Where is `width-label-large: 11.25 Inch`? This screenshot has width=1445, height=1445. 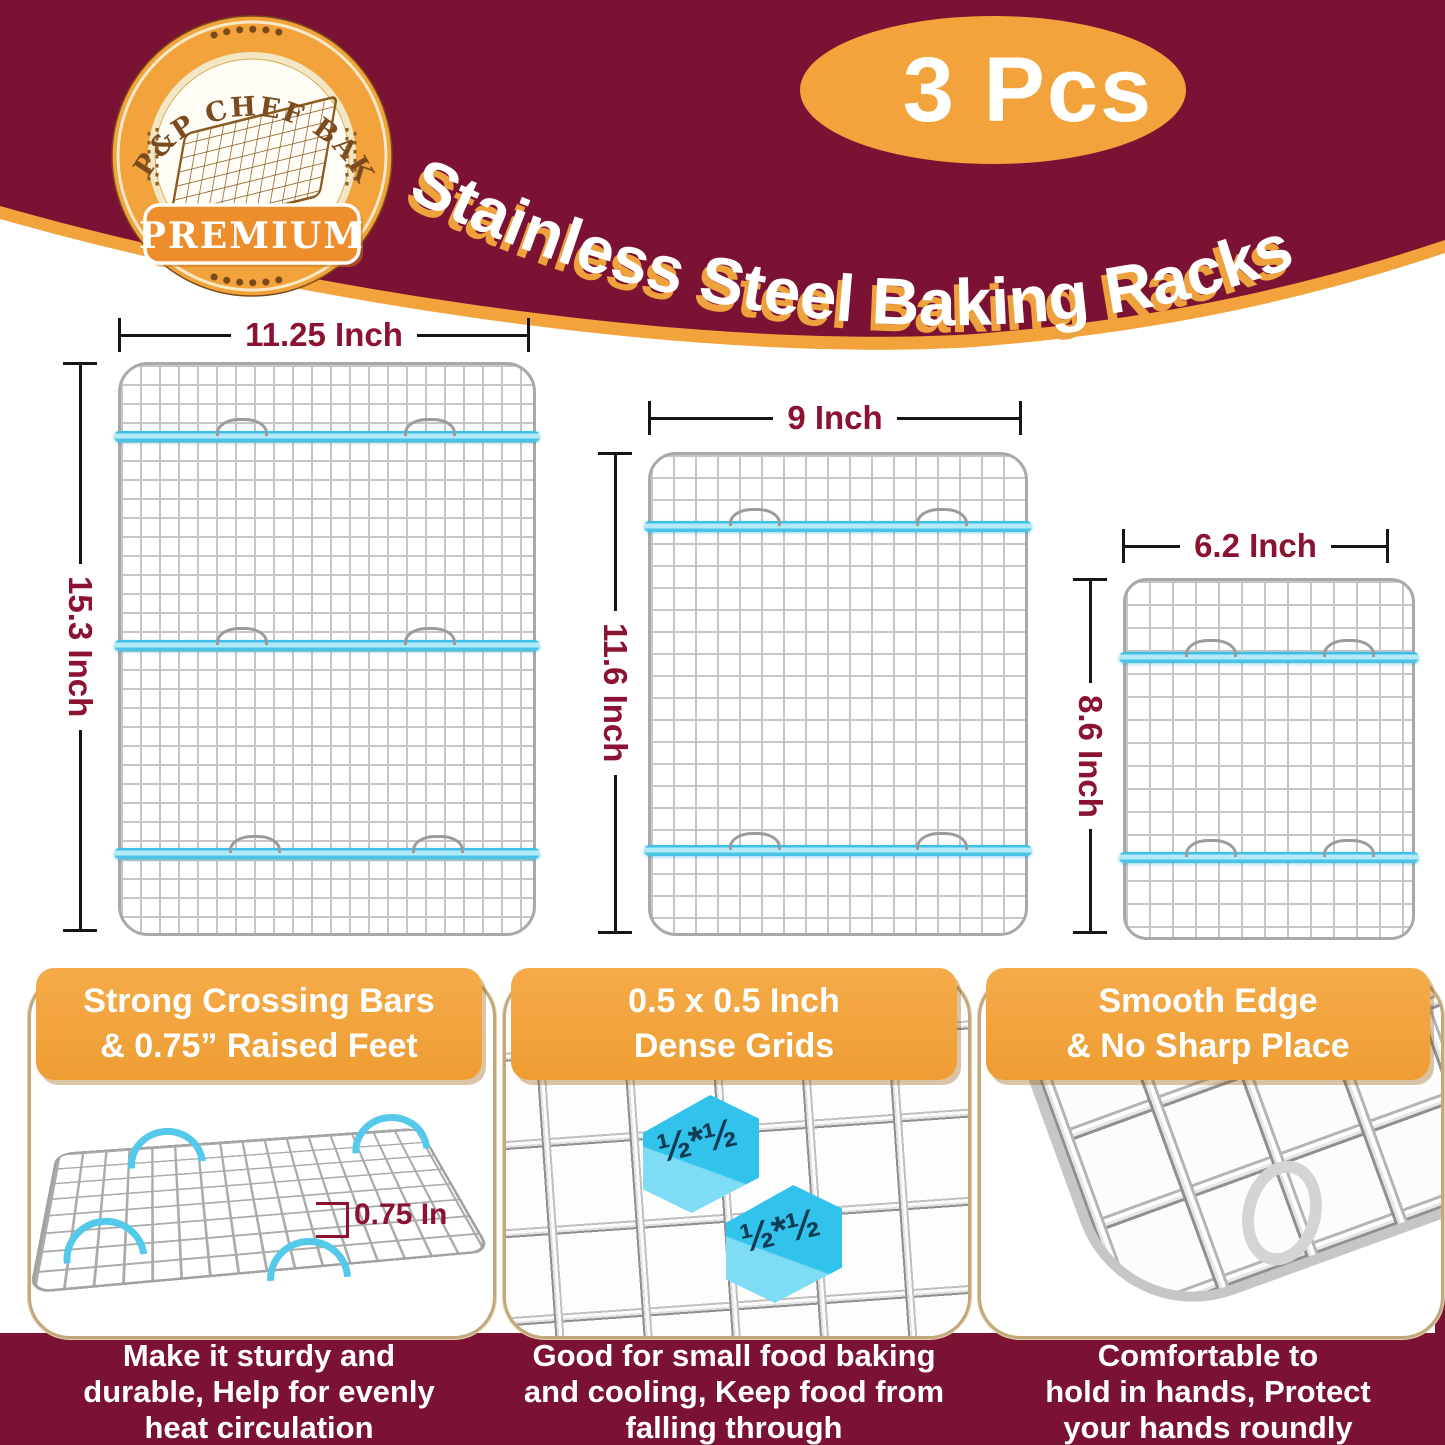
width-label-large: 11.25 Inch is located at coordinates (324, 334).